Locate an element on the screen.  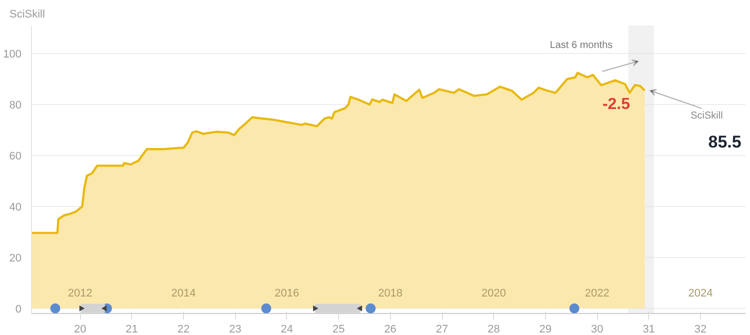
x-tick-label: 2012 is located at coordinates (80, 293).